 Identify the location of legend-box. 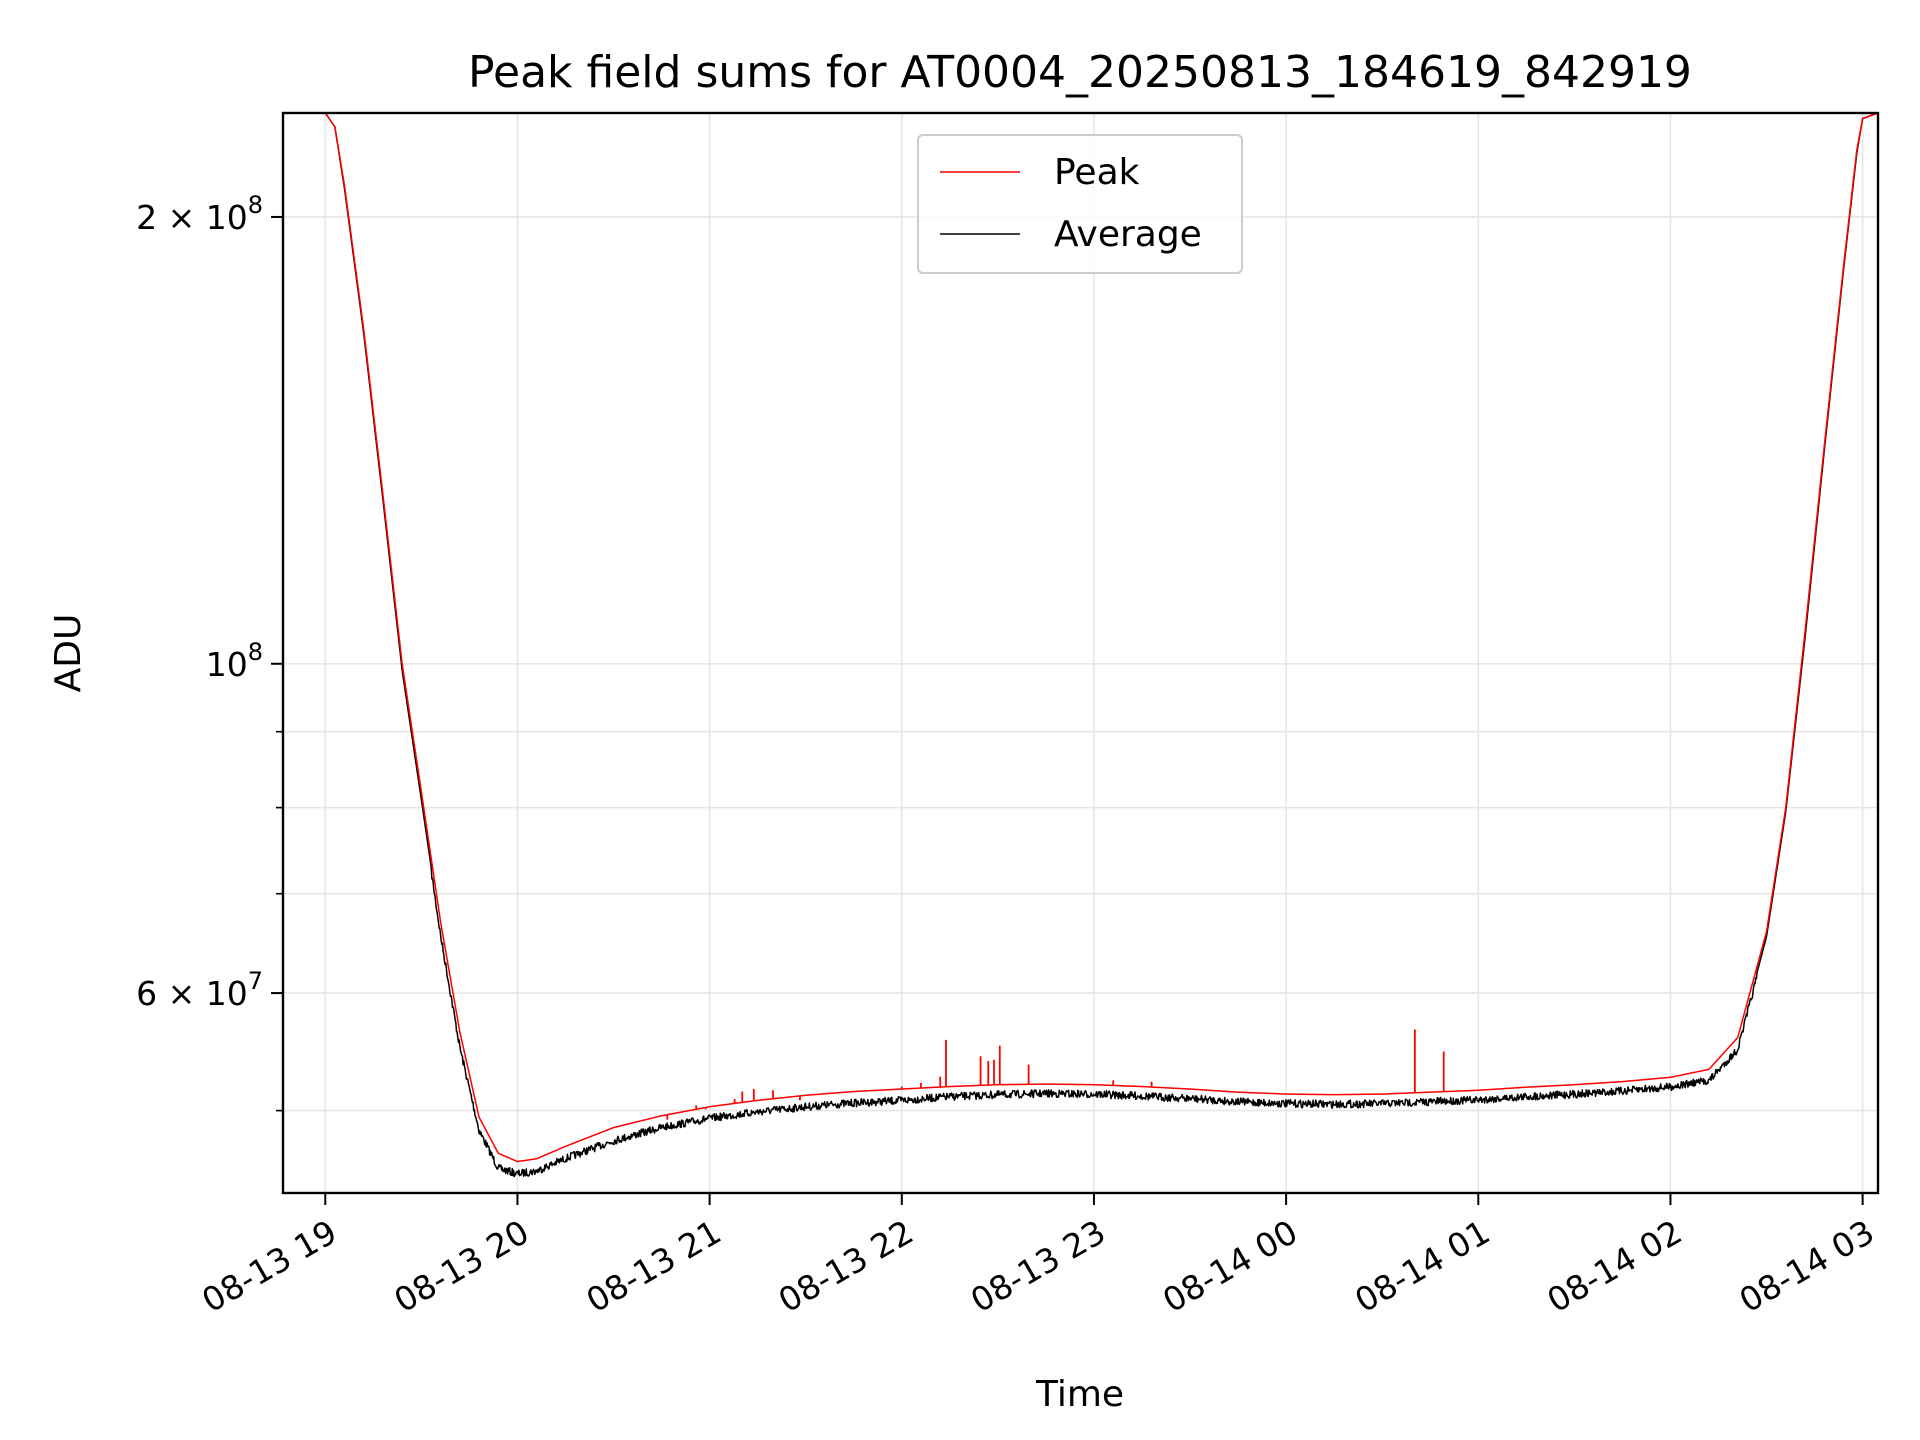
(1080, 204).